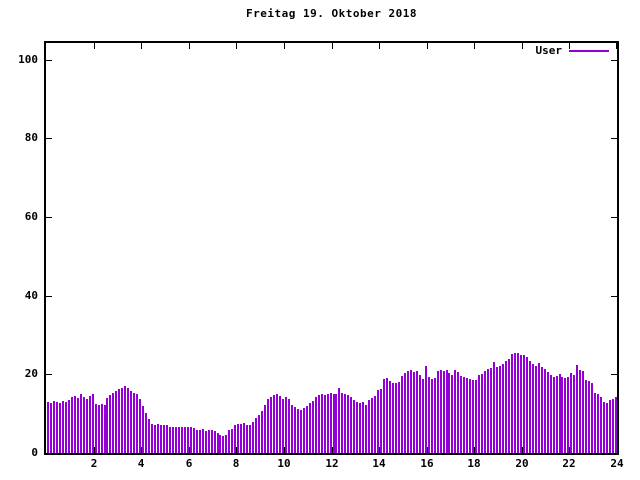 The height and width of the screenshot is (480, 640). I want to click on x-tick-label: 22, so click(569, 463).